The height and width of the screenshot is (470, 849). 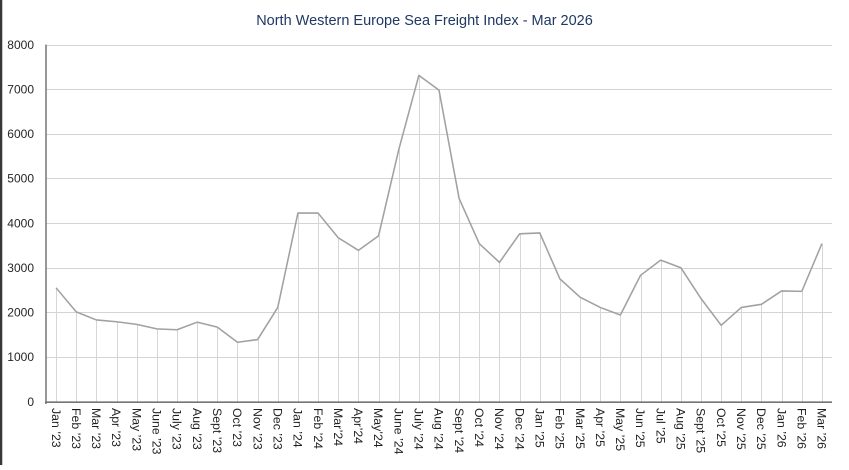 What do you see at coordinates (620, 429) in the screenshot?
I see `svg-text: May ’25` at bounding box center [620, 429].